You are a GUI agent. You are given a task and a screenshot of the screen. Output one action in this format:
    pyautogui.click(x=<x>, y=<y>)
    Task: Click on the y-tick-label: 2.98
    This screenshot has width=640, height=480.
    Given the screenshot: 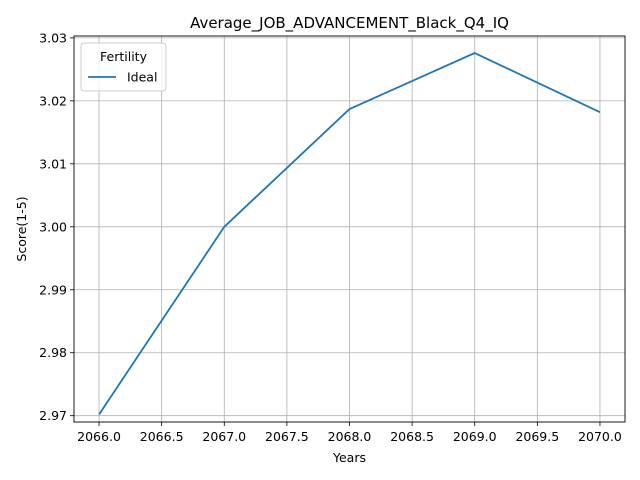 What is the action you would take?
    pyautogui.click(x=53, y=352)
    